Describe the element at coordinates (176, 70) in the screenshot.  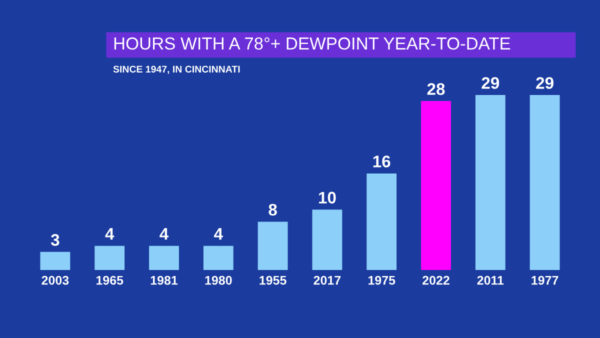
I see `chart-subtitle: SINCE 1947, IN CINCINNATI` at that location.